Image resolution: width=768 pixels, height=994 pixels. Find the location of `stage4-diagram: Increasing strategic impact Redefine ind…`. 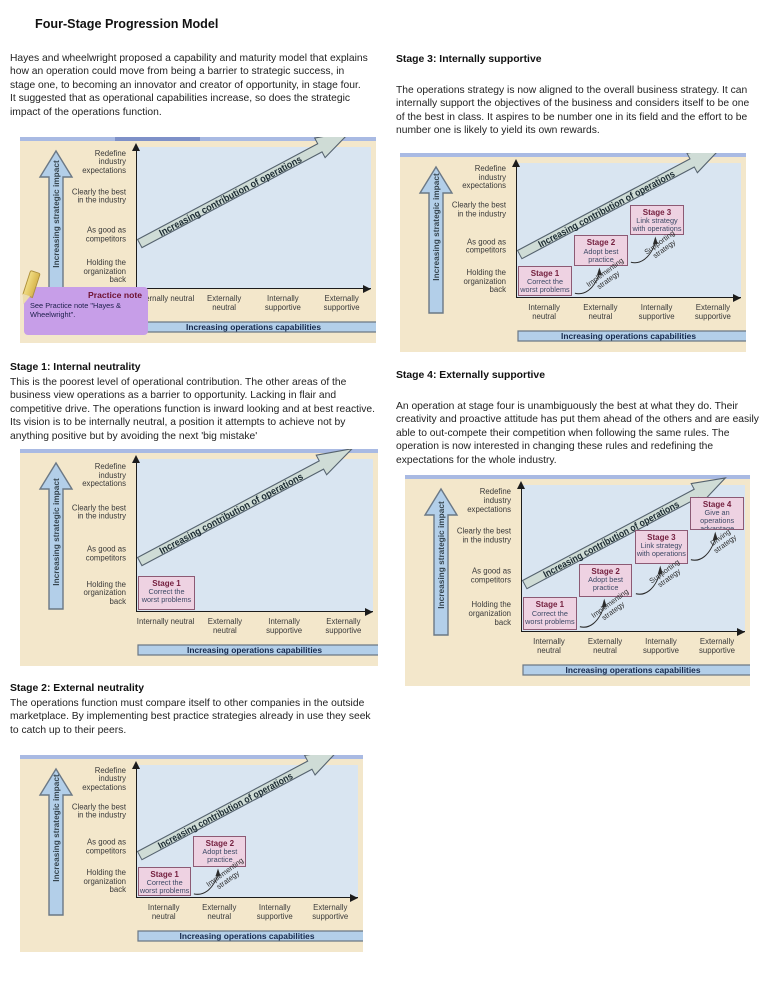

stage4-diagram: Increasing strategic impact Redefine ind… is located at coordinates (577, 580).